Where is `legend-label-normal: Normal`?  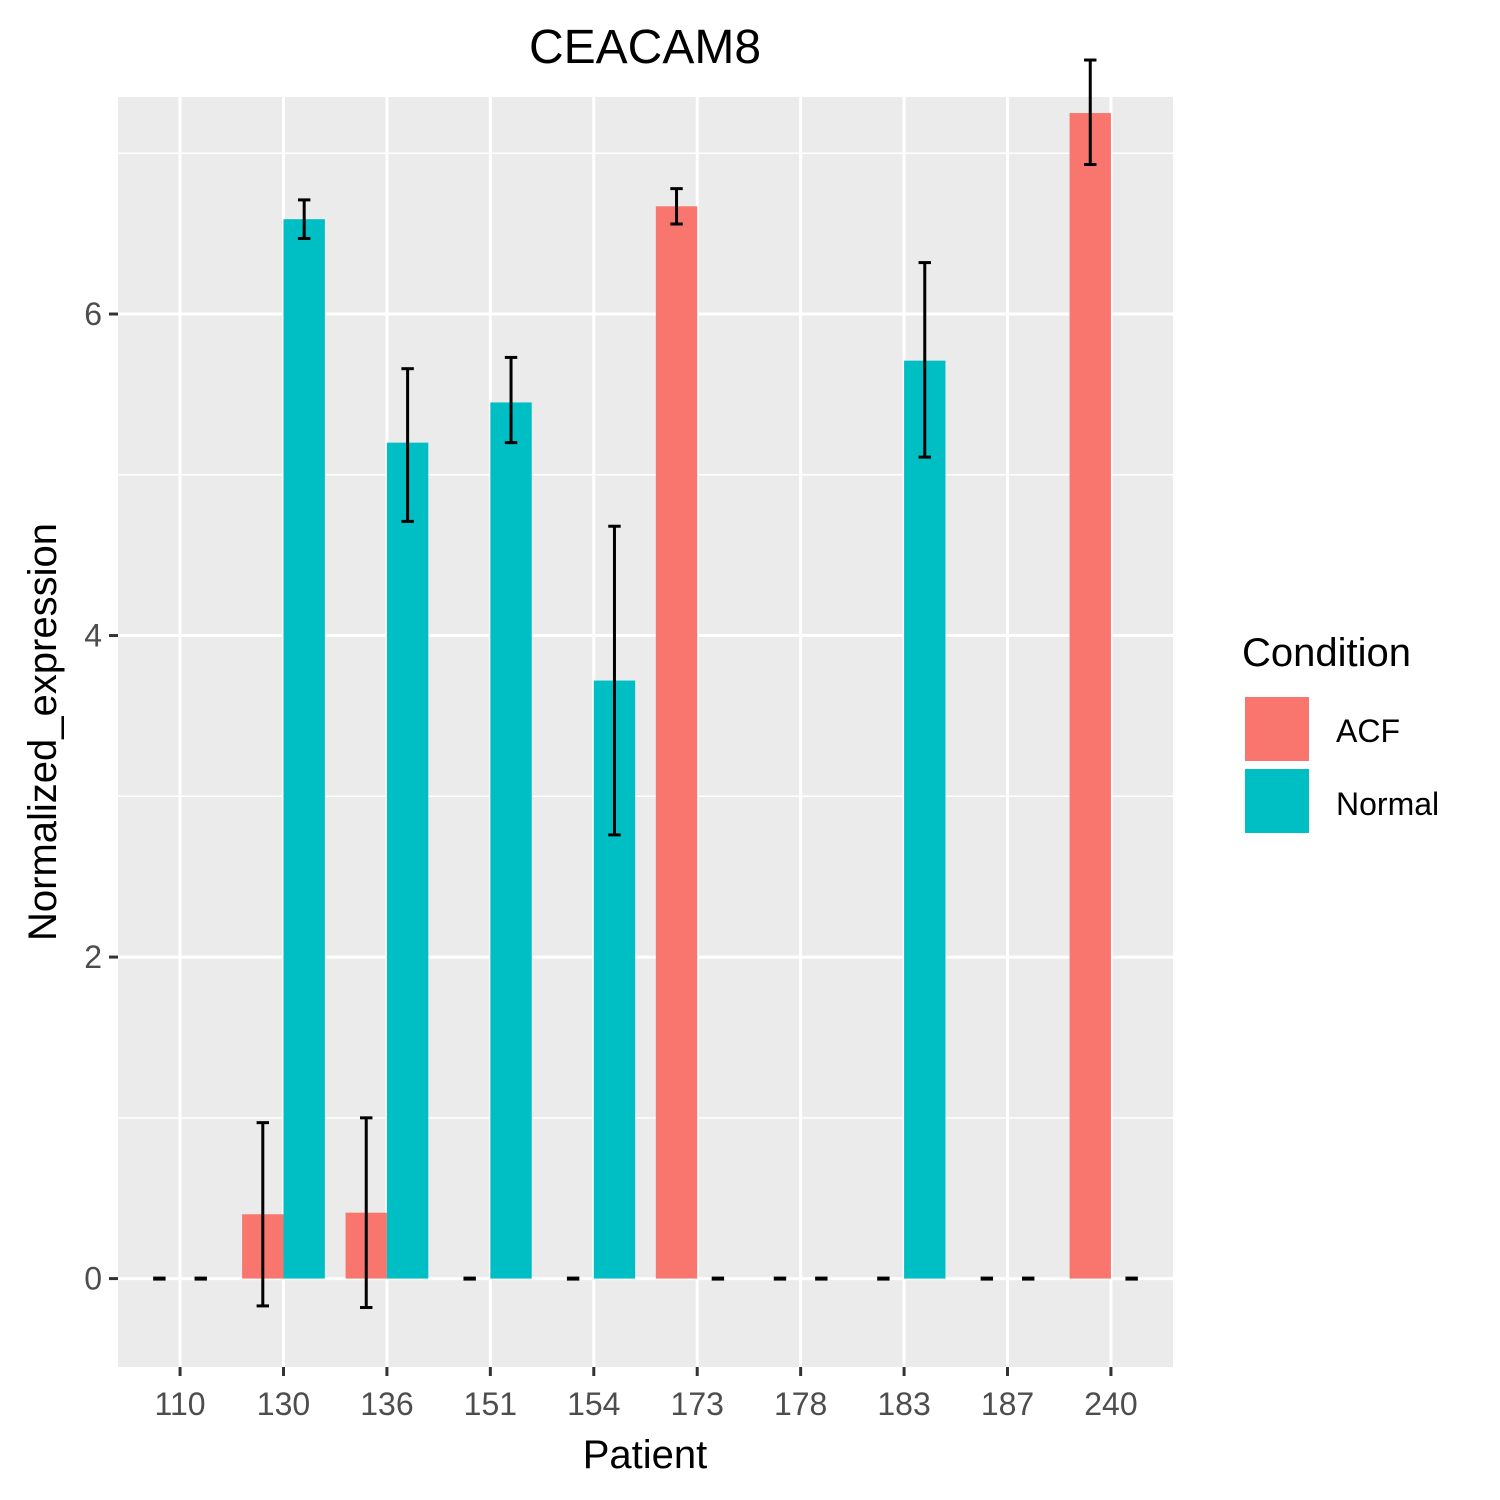 legend-label-normal: Normal is located at coordinates (1387, 804).